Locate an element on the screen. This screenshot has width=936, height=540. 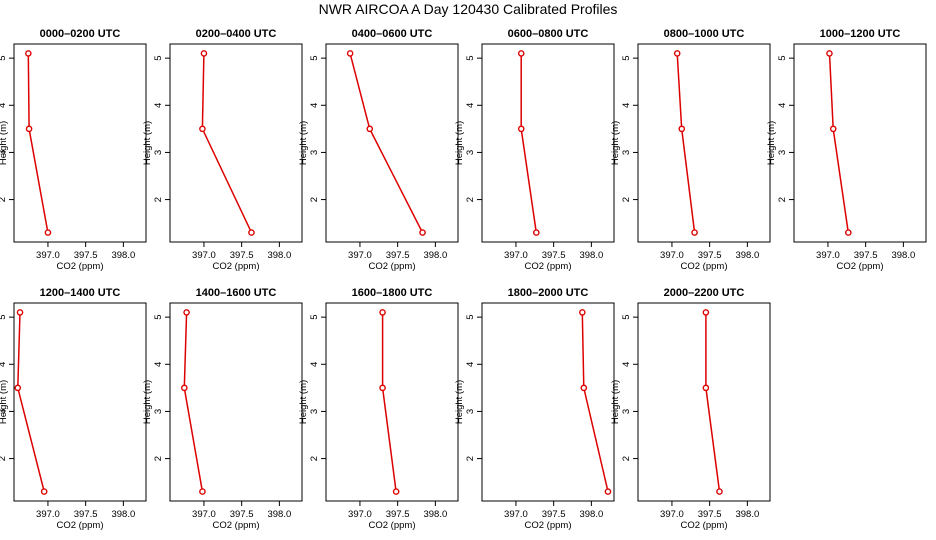
panel-title: 1200–1400 UTC is located at coordinates (80, 293).